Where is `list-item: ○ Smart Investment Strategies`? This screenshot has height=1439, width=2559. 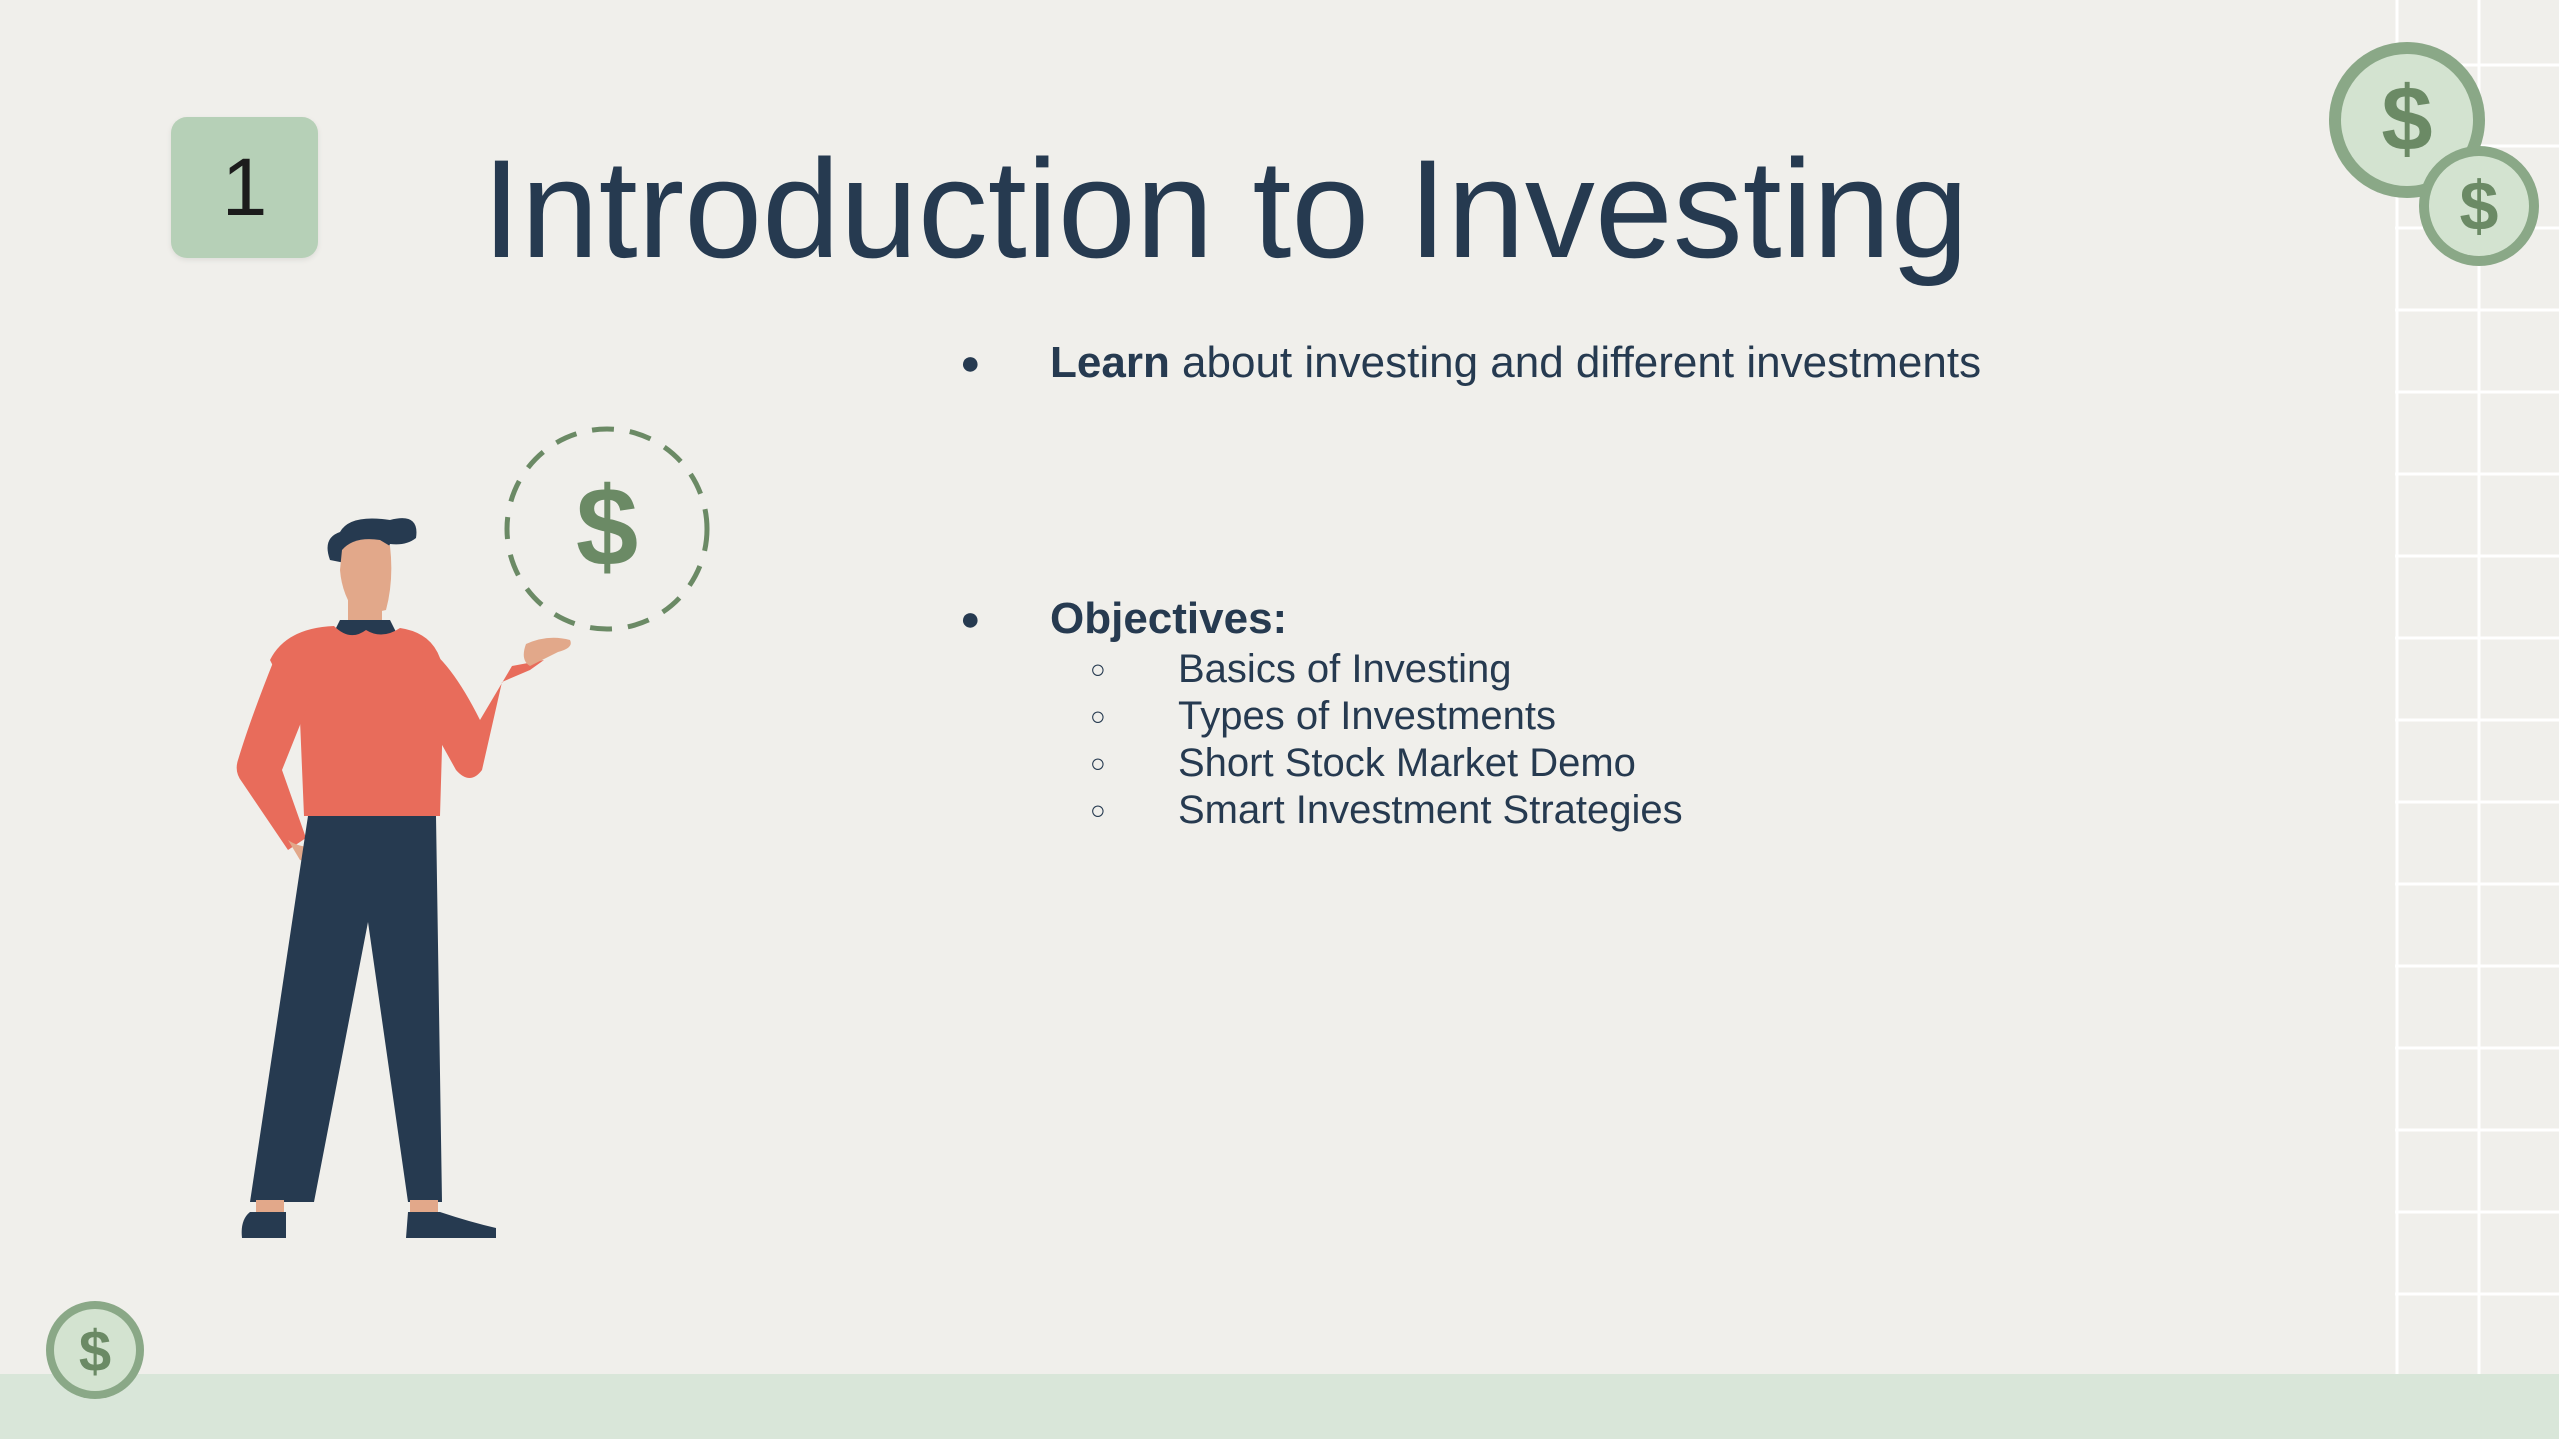 list-item: ○ Smart Investment Strategies is located at coordinates (1386, 810).